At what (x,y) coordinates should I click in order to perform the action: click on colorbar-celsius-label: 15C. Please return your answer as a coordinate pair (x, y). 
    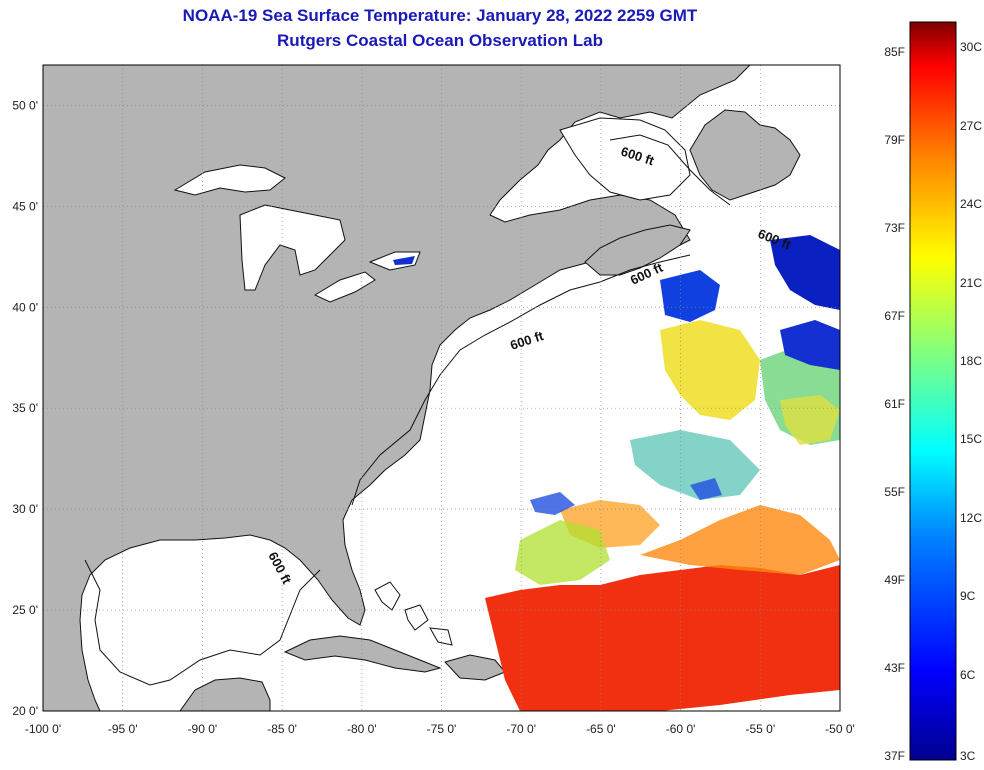
    Looking at the image, I should click on (971, 439).